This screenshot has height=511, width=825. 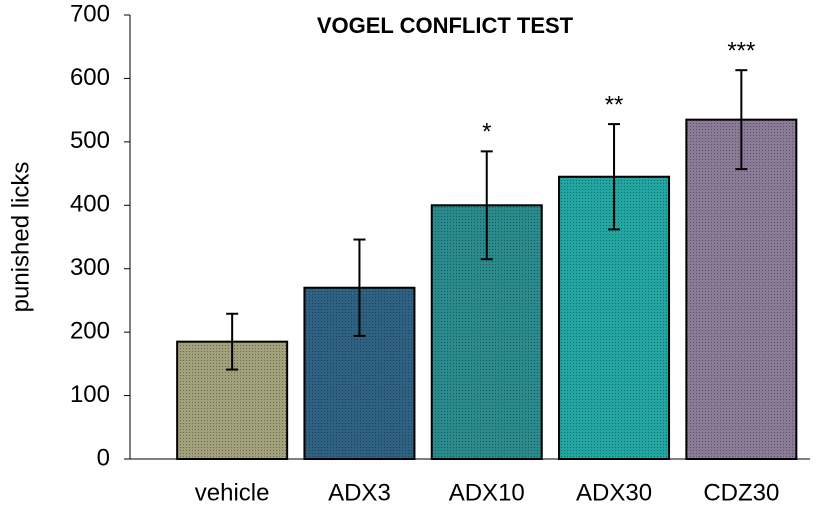 I want to click on y-tick-label: 600, so click(x=90, y=77).